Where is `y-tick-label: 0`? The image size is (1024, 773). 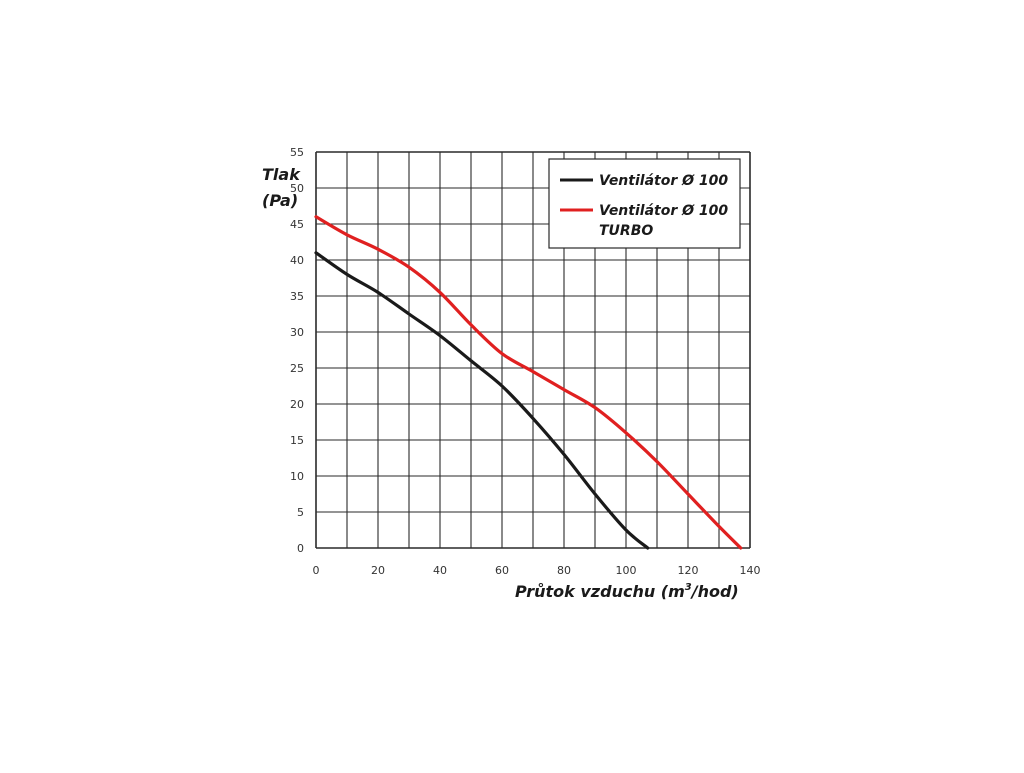
y-tick-label: 0 is located at coordinates (300, 548).